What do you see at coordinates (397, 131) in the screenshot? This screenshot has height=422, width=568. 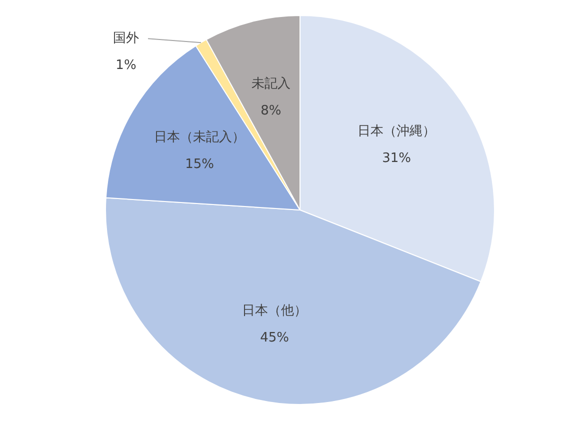 I see `slice-label: 日本（沖縄）` at bounding box center [397, 131].